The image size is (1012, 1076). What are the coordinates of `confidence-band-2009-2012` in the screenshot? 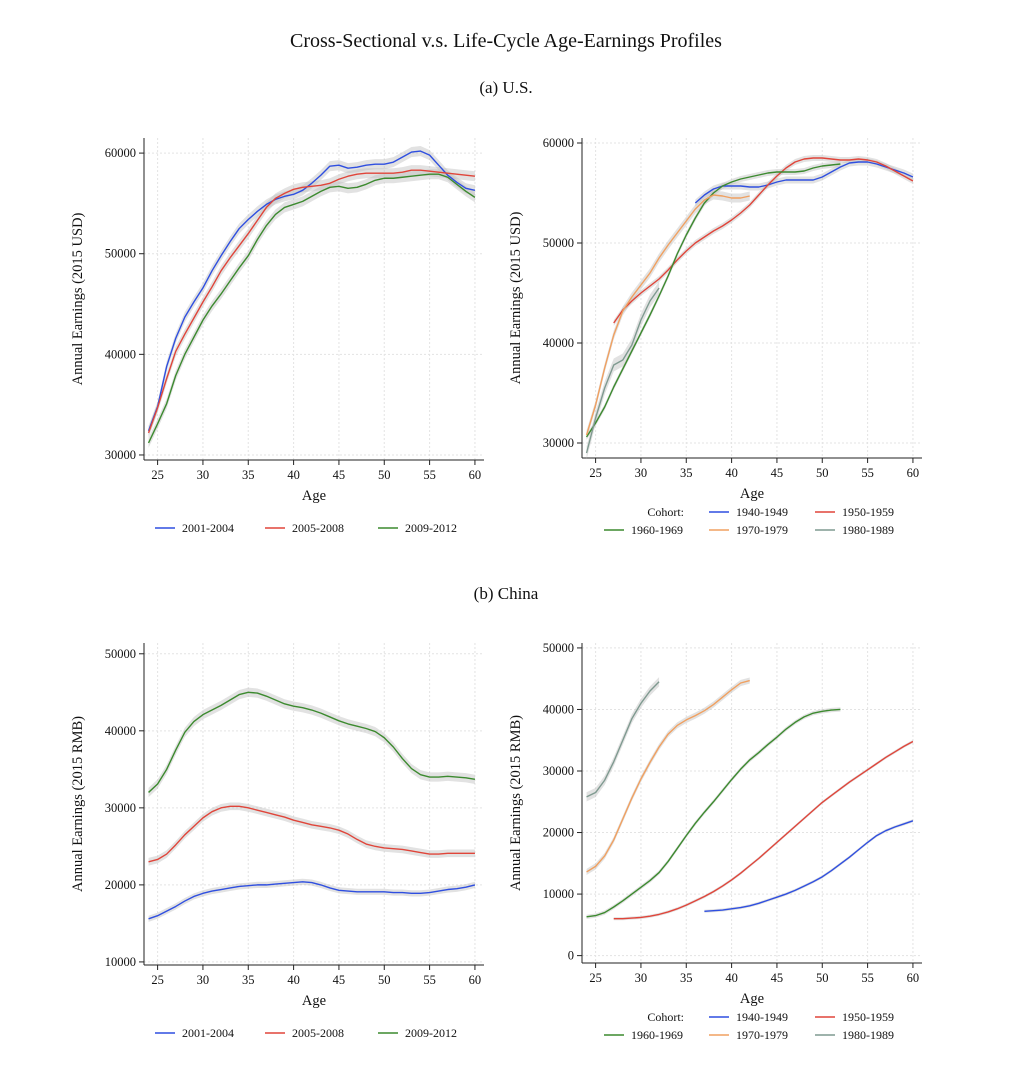 It's located at (311, 308).